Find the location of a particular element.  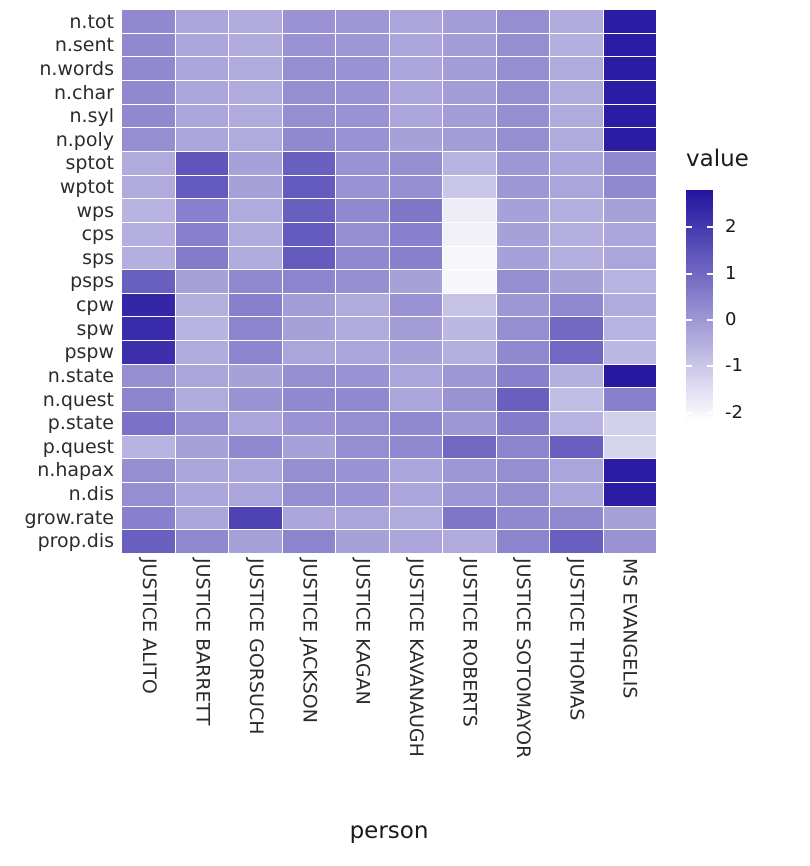

x-axis-label: JUSTICE KAVANAUGH is located at coordinates (416, 657).